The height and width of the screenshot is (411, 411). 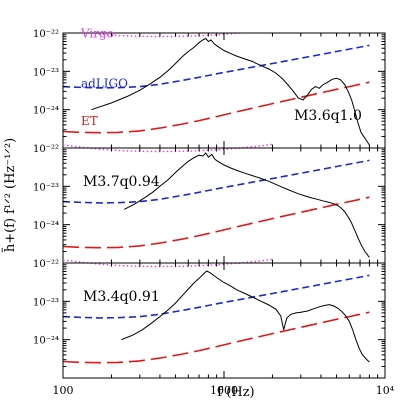 I want to click on panel-3-signal-curve, so click(x=245, y=316).